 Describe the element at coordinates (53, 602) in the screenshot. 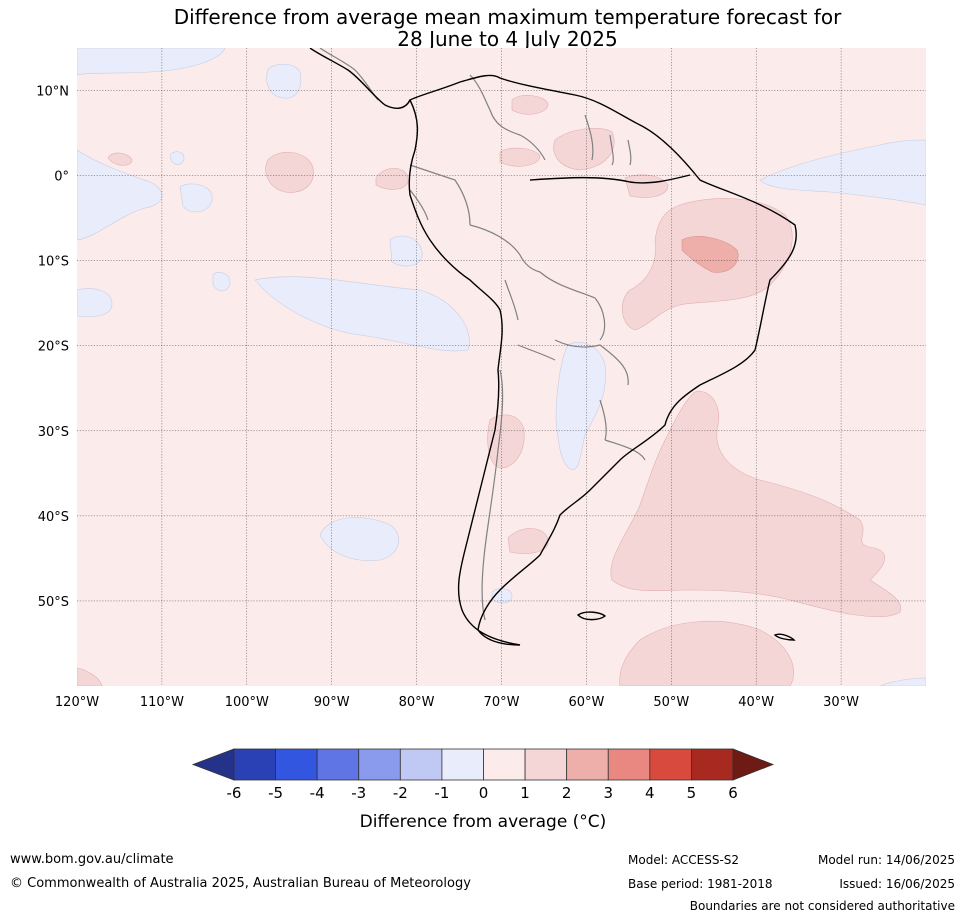

I see `latitude-label: 50°S` at that location.